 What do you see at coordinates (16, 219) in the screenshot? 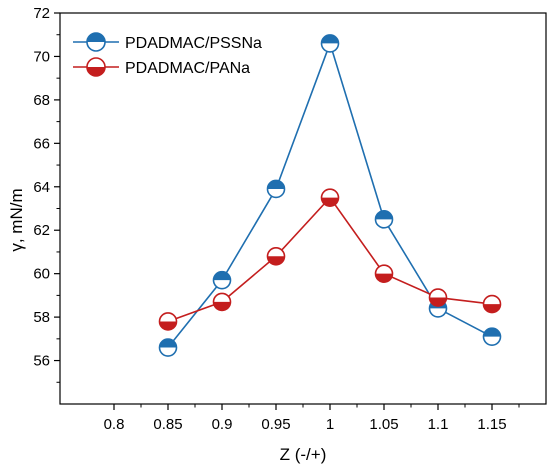
I see `y-axis-label: γ, mN/m` at bounding box center [16, 219].